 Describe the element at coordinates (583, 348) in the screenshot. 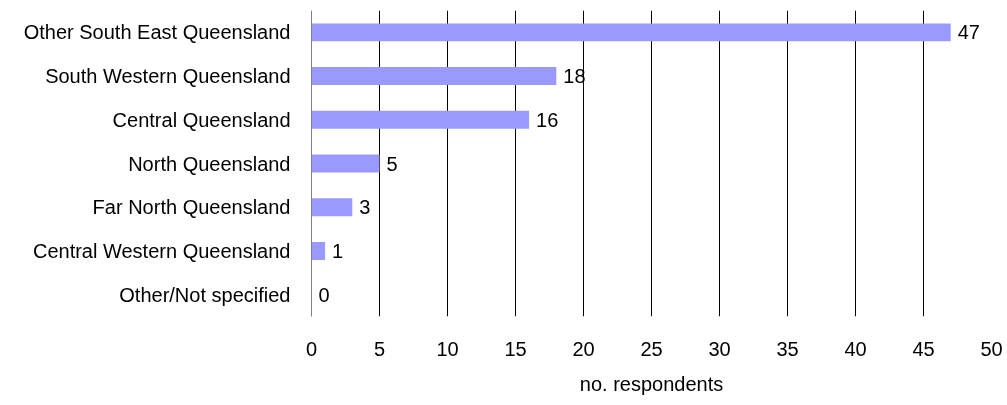

I see `x-tick-label: 20` at that location.